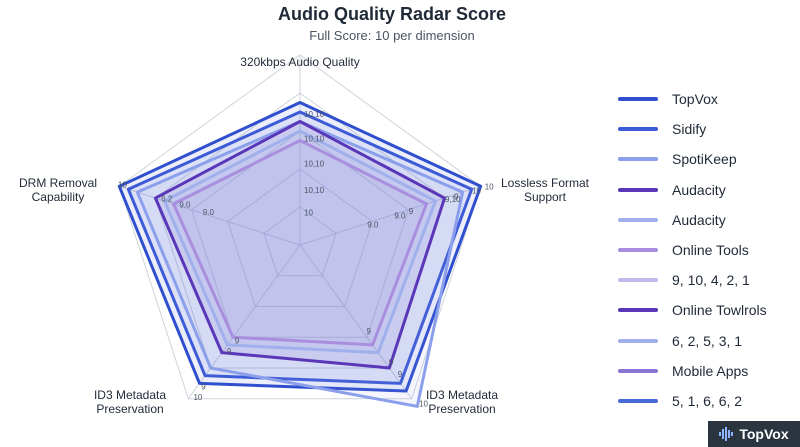 This screenshot has width=800, height=447. Describe the element at coordinates (719, 310) in the screenshot. I see `legend-label: Online Towlrols` at that location.